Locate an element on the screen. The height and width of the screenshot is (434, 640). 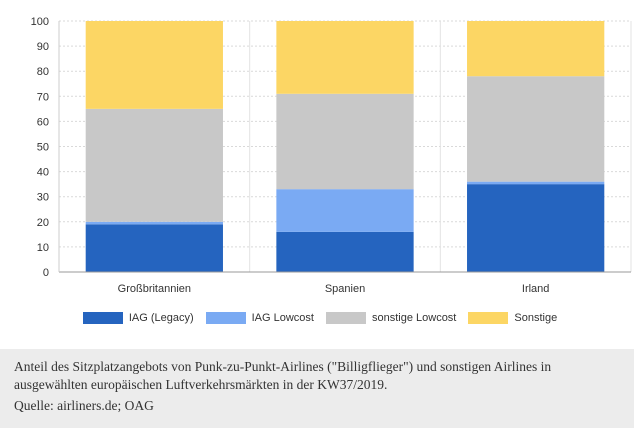
legend-label: IAG (Legacy) is located at coordinates (161, 318).